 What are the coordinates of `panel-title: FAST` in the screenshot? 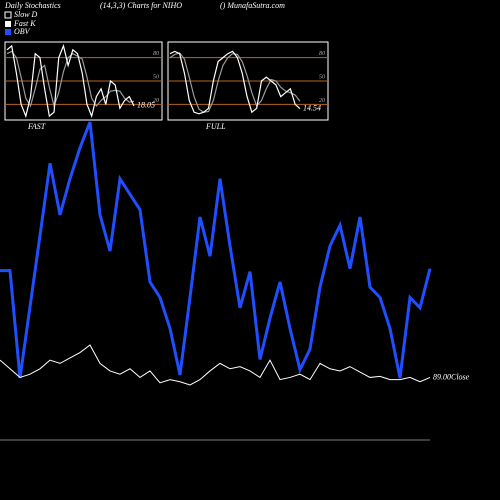 It's located at (36, 126).